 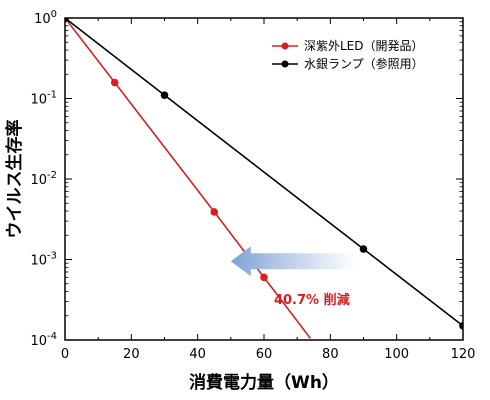 I want to click on y-axis-title: ウイルス生存率, so click(x=14, y=179).